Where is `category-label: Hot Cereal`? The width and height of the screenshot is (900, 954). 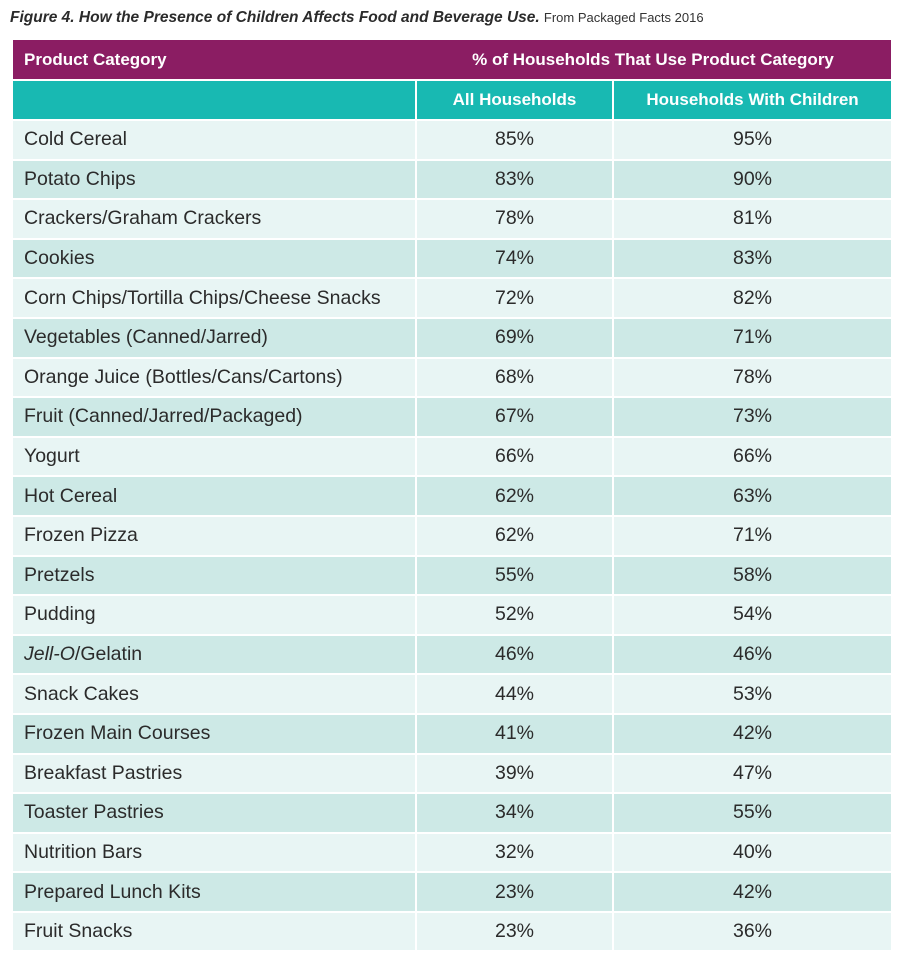 category-label: Hot Cereal is located at coordinates (71, 495).